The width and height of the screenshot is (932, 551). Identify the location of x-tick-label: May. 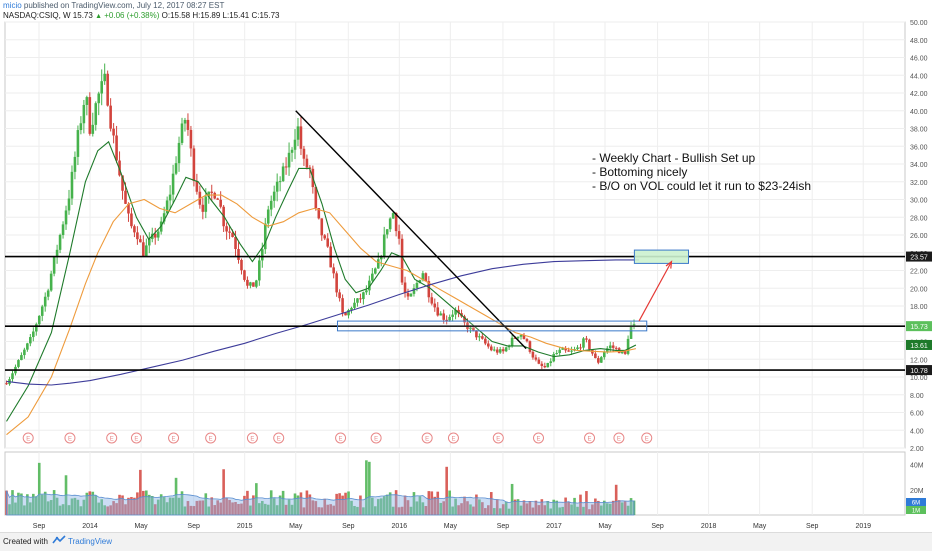
(760, 526).